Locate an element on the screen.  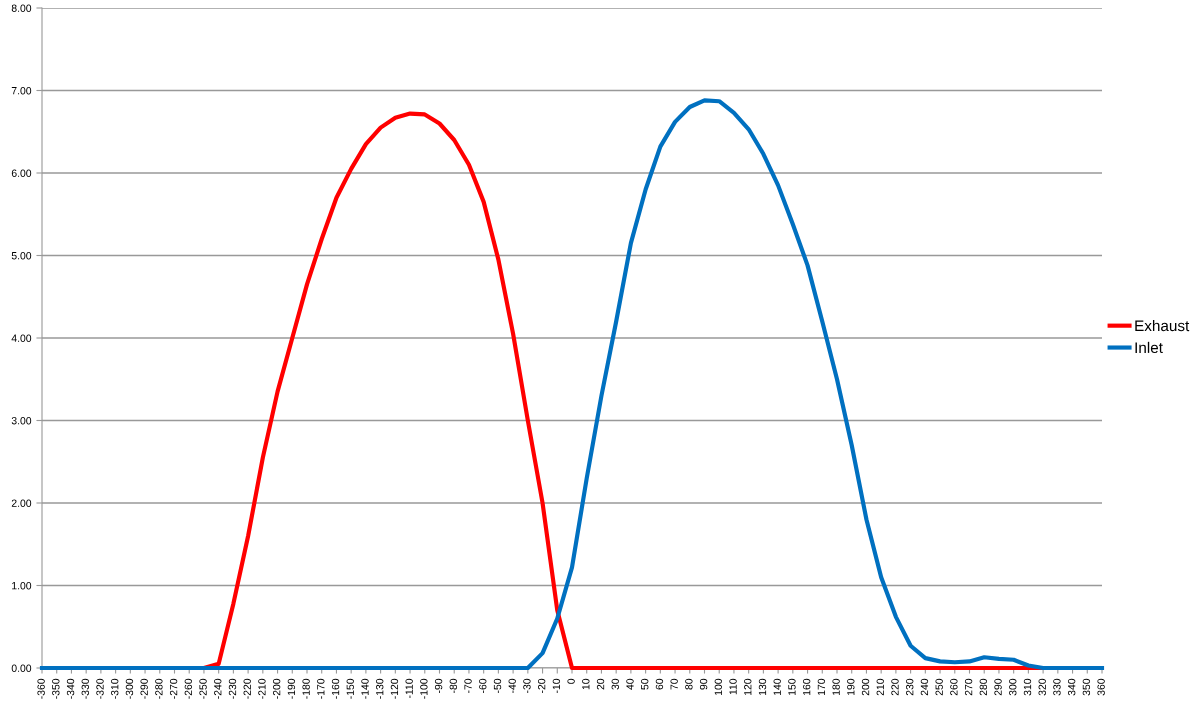
x-tick-label: 70 is located at coordinates (674, 684).